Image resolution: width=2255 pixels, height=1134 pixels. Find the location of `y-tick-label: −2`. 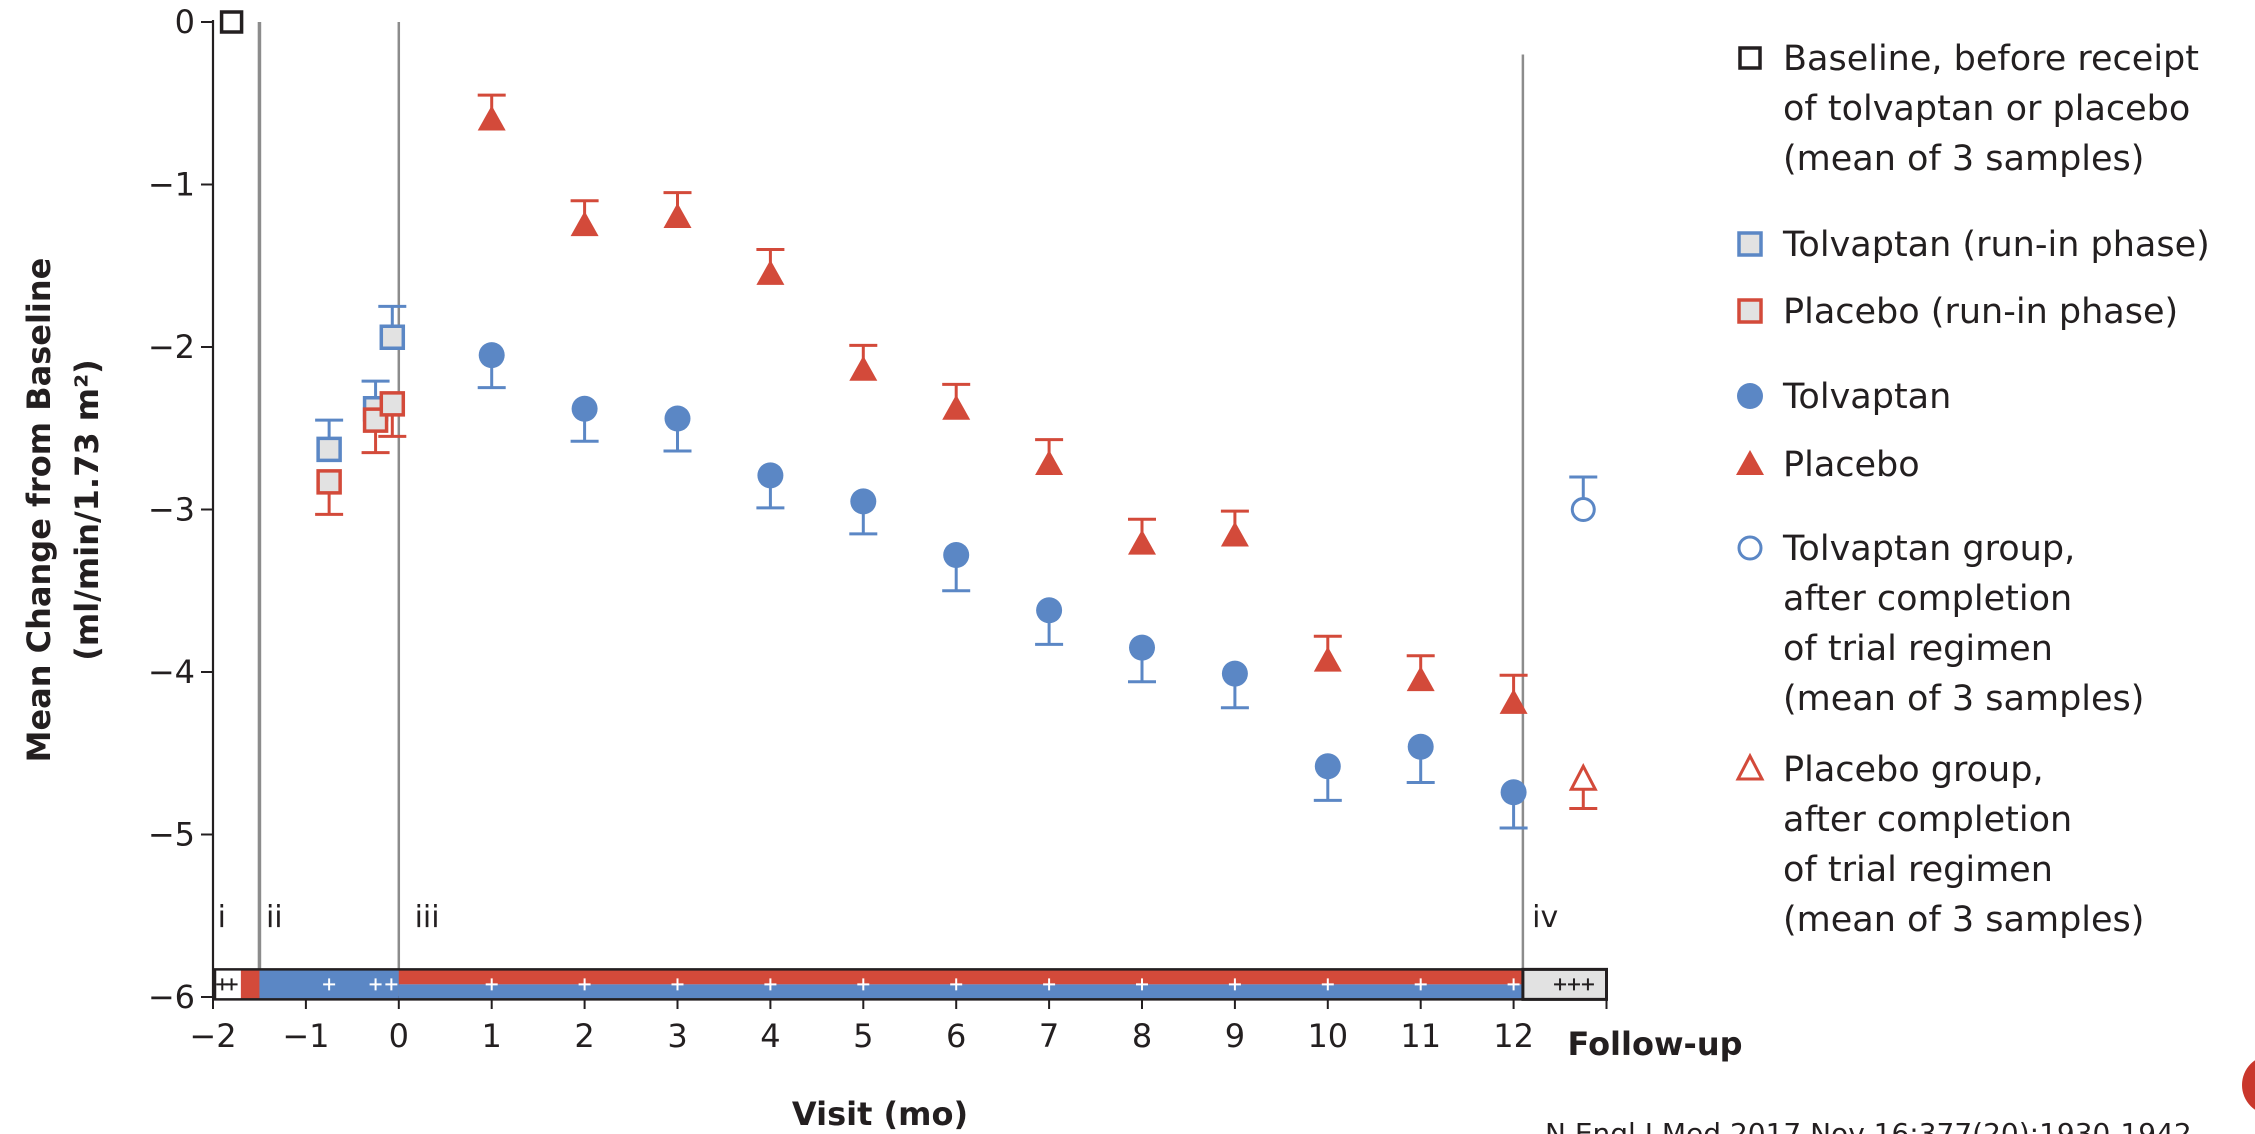

y-tick-label: −2 is located at coordinates (171, 347).